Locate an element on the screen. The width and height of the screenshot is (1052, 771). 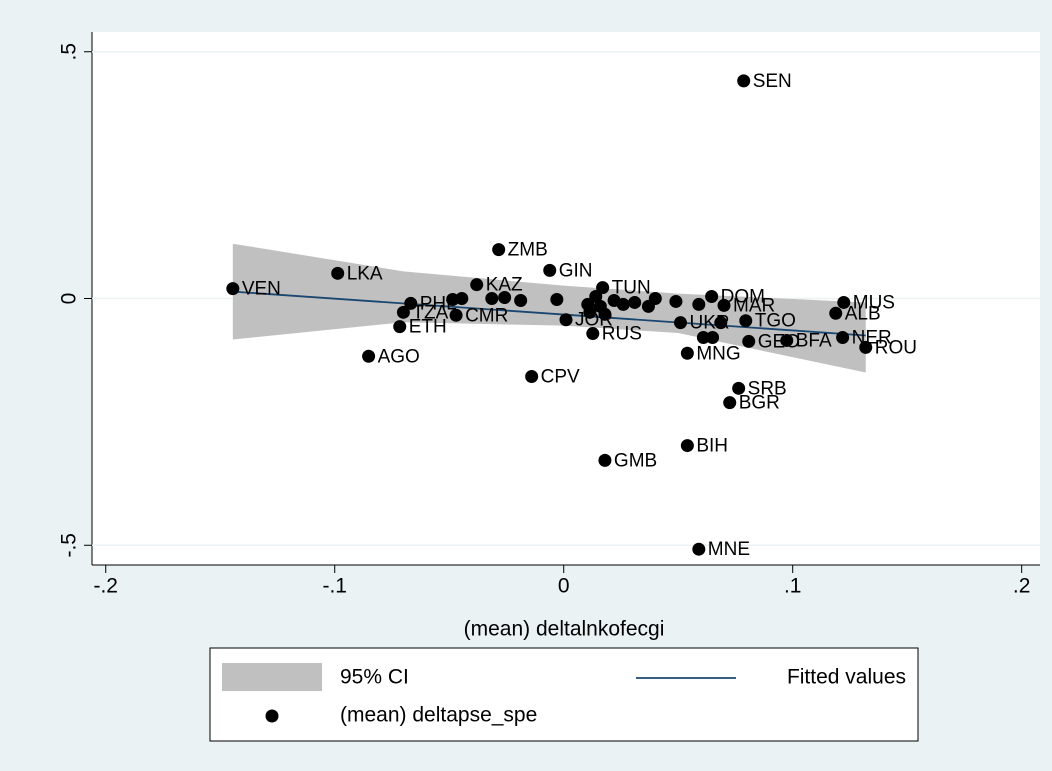
y-tick-label: 0 is located at coordinates (69, 299).